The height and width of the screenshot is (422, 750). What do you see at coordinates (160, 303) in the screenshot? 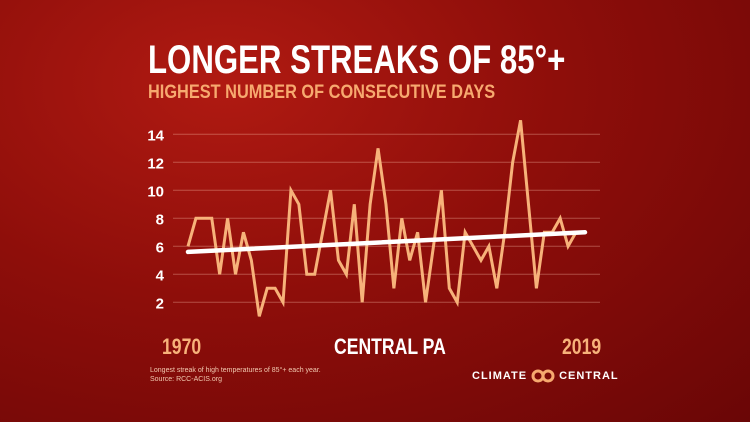
I see `y-tick-label: 2` at bounding box center [160, 303].